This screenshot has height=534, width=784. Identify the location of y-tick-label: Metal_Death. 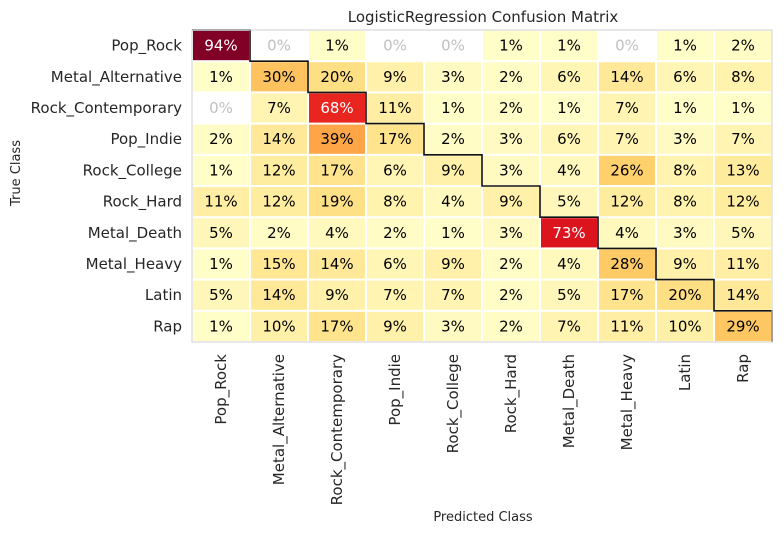
(135, 233).